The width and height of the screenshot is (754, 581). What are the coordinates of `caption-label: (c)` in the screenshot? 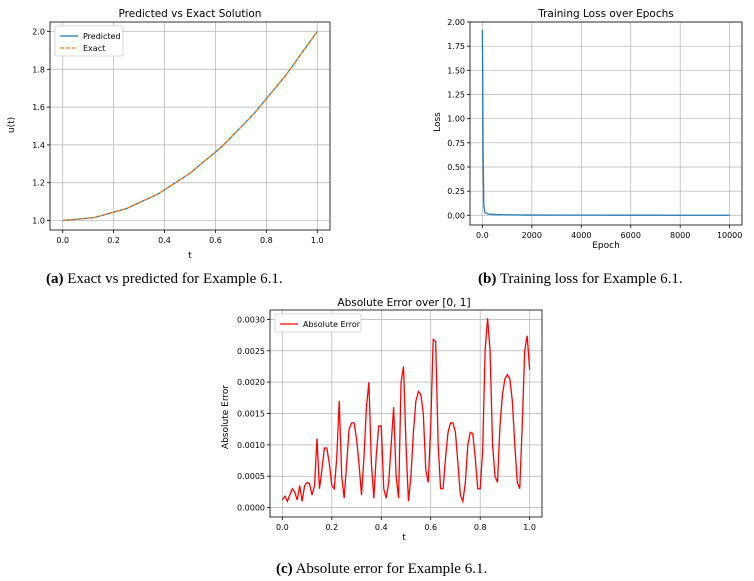 It's located at (284, 569).